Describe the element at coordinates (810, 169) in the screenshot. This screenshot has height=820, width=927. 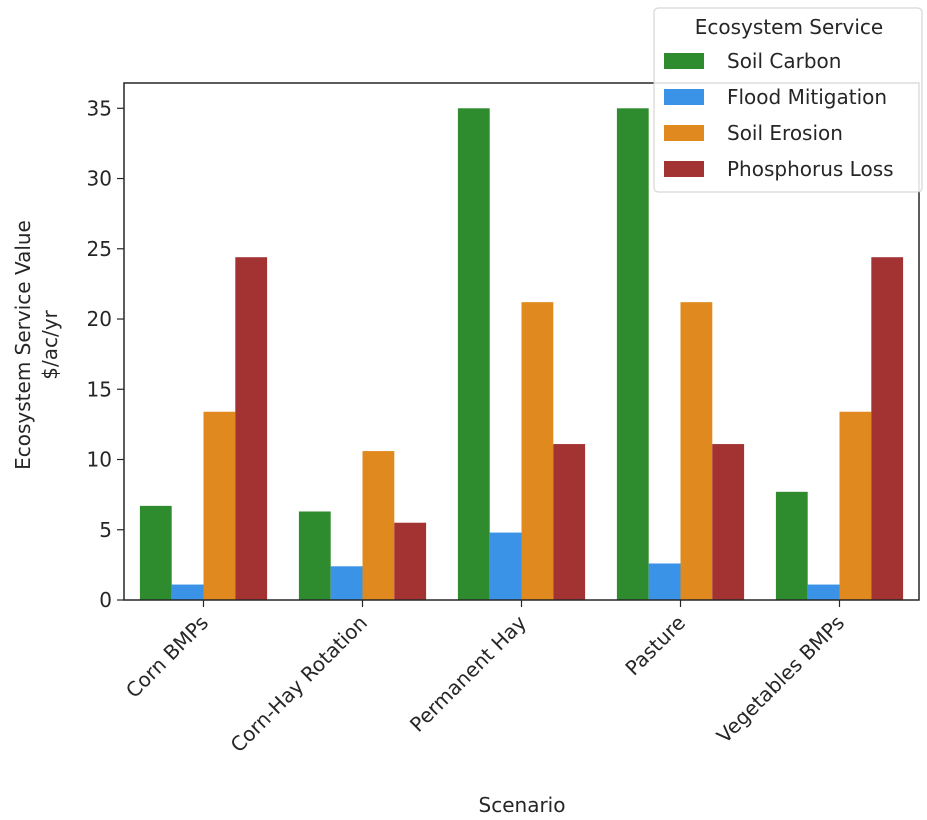
I see `legend-label-phosphorus-loss: Phosphorus Loss` at that location.